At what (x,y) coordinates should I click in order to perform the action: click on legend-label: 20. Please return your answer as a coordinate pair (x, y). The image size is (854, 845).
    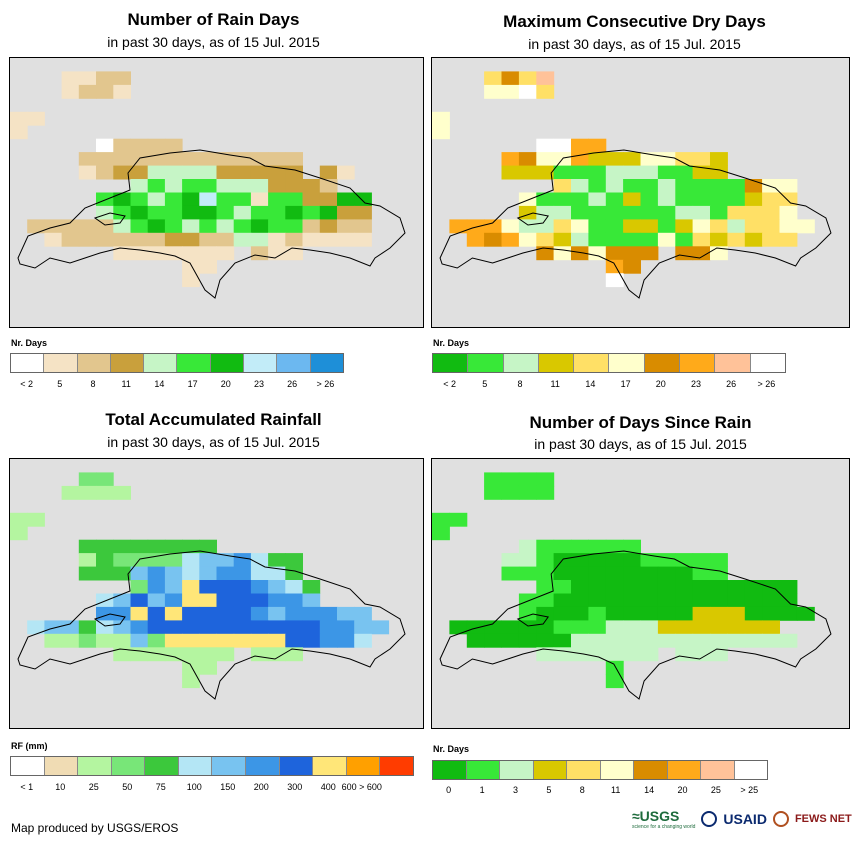
    Looking at the image, I should click on (682, 790).